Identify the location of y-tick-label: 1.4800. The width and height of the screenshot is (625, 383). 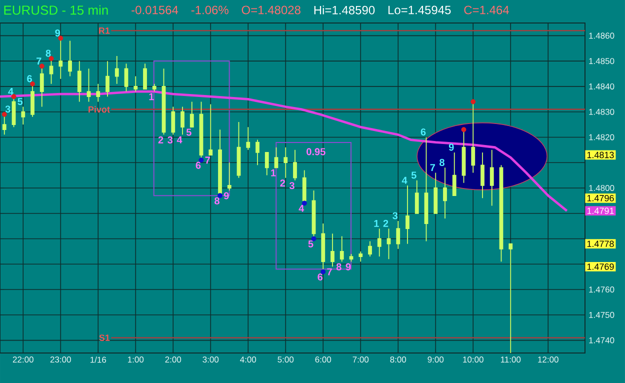
(601, 187).